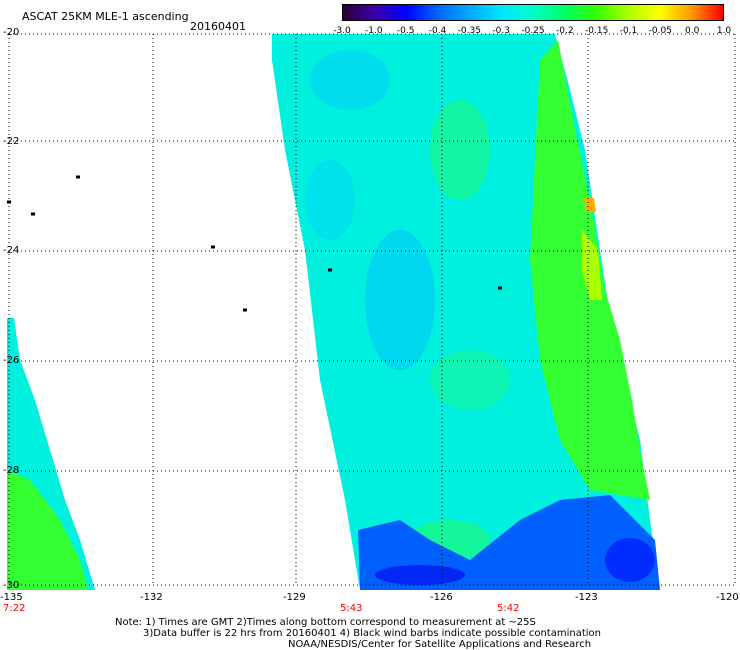  I want to click on color-scale-tick-label: -0.2, so click(565, 31).